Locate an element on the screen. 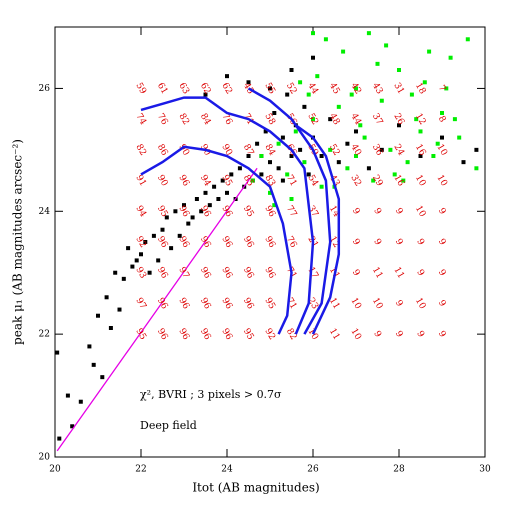 This screenshot has width=512, height=512. x-tick-label: 22 is located at coordinates (140, 470).